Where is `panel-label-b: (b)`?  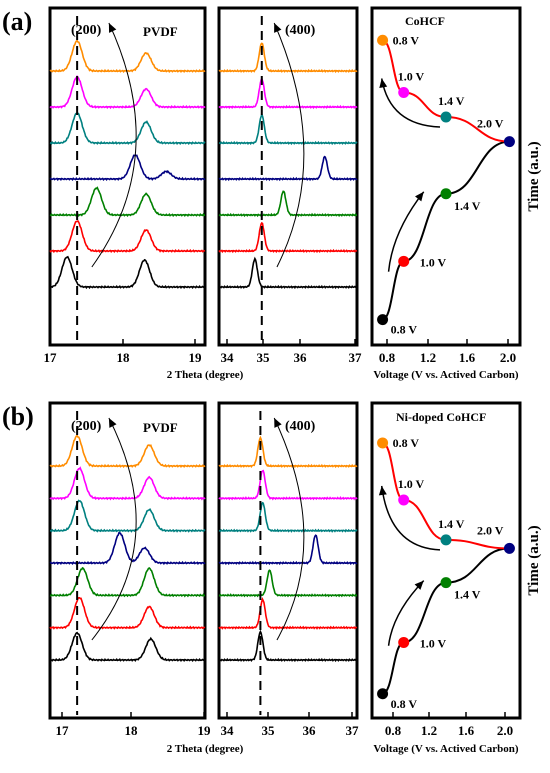 panel-label-b: (b) is located at coordinates (18, 416).